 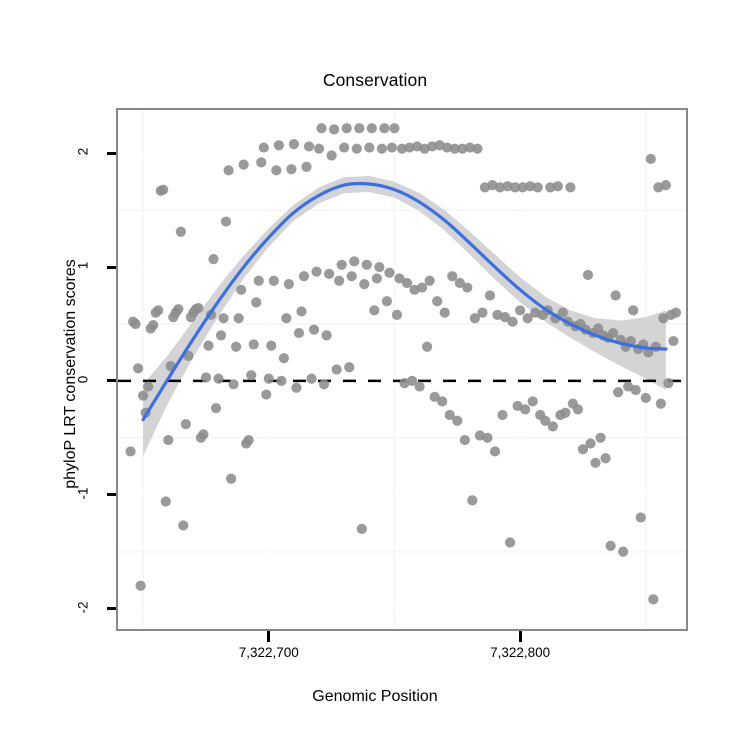 What do you see at coordinates (268, 652) in the screenshot?
I see `x-tick-label: 7,322,700` at bounding box center [268, 652].